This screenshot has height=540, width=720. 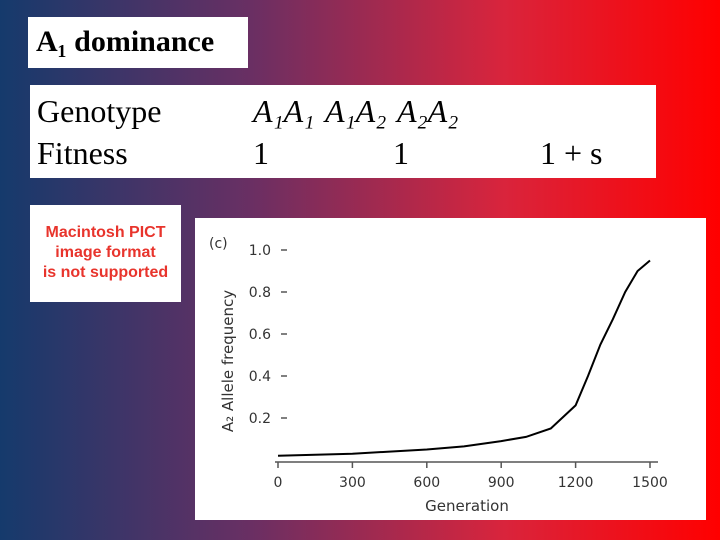 I want to click on placeholder-line: Macintosh PICT, so click(x=105, y=232).